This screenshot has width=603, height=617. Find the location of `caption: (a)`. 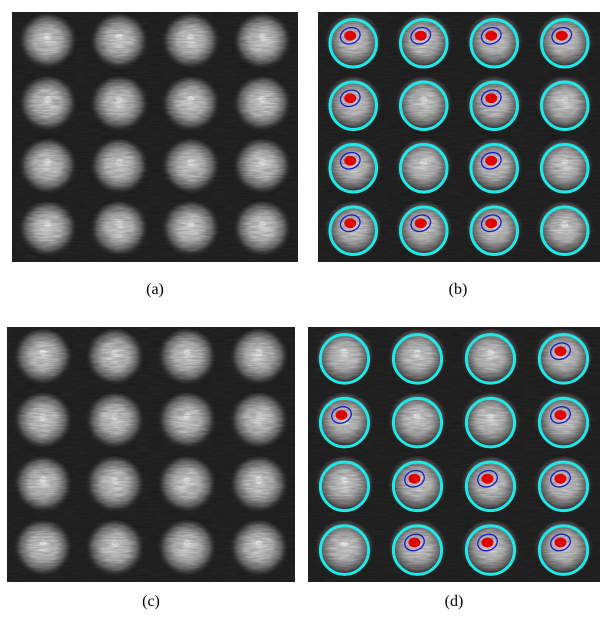

caption: (a) is located at coordinates (155, 289).